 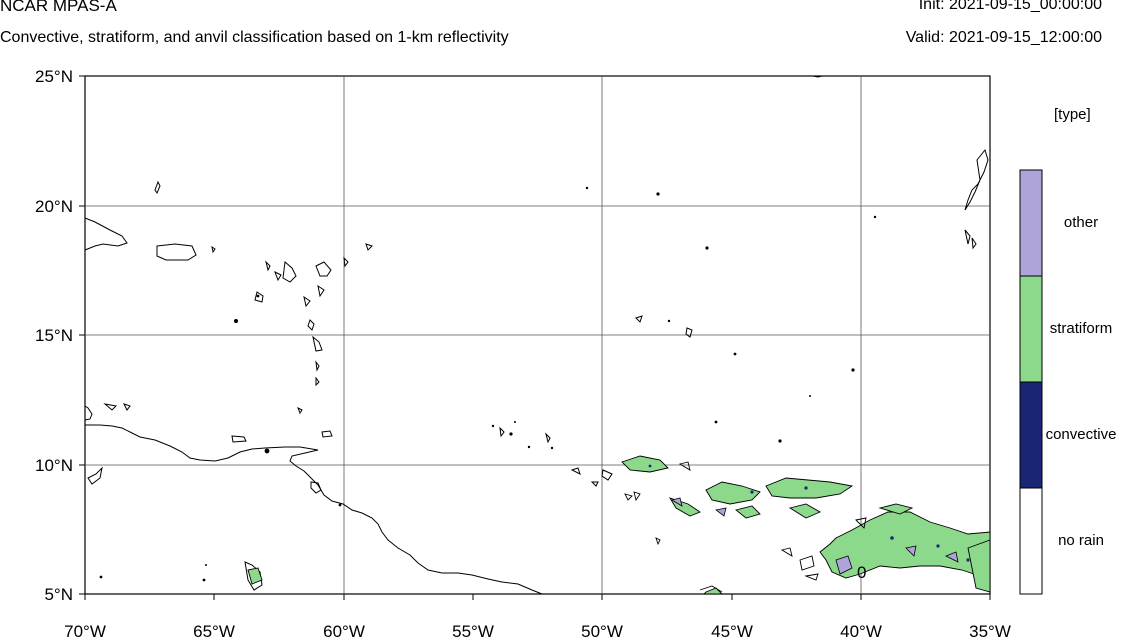 What do you see at coordinates (88, 413) in the screenshot?
I see `coastline-venezuela-bay` at bounding box center [88, 413].